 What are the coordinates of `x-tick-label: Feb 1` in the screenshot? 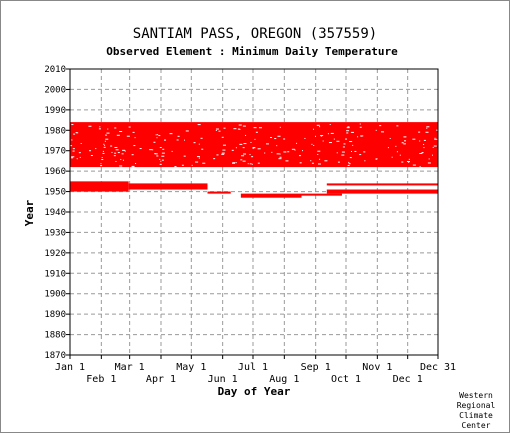 It's located at (101, 379).